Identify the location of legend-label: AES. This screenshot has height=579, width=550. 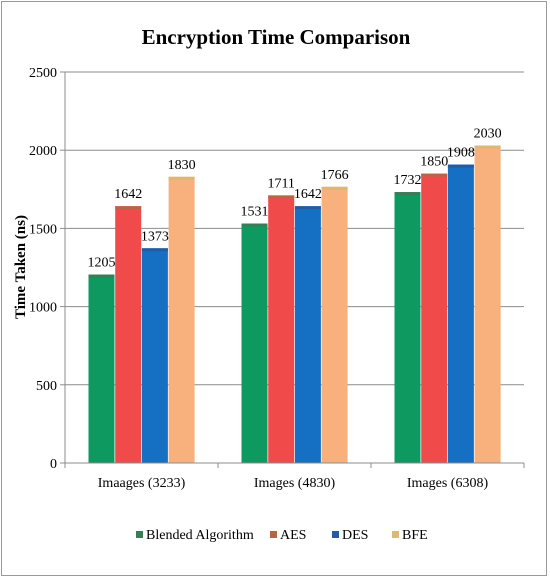
(293, 535).